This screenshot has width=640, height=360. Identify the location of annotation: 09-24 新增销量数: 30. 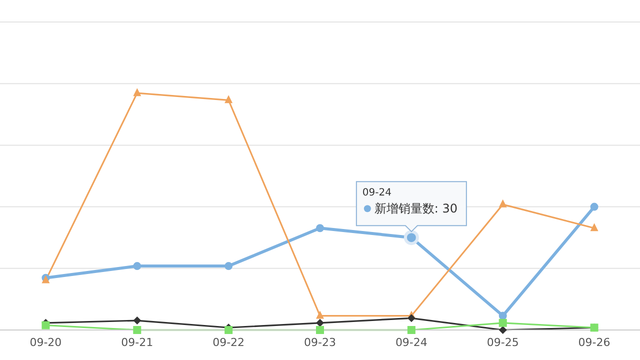
(410, 202).